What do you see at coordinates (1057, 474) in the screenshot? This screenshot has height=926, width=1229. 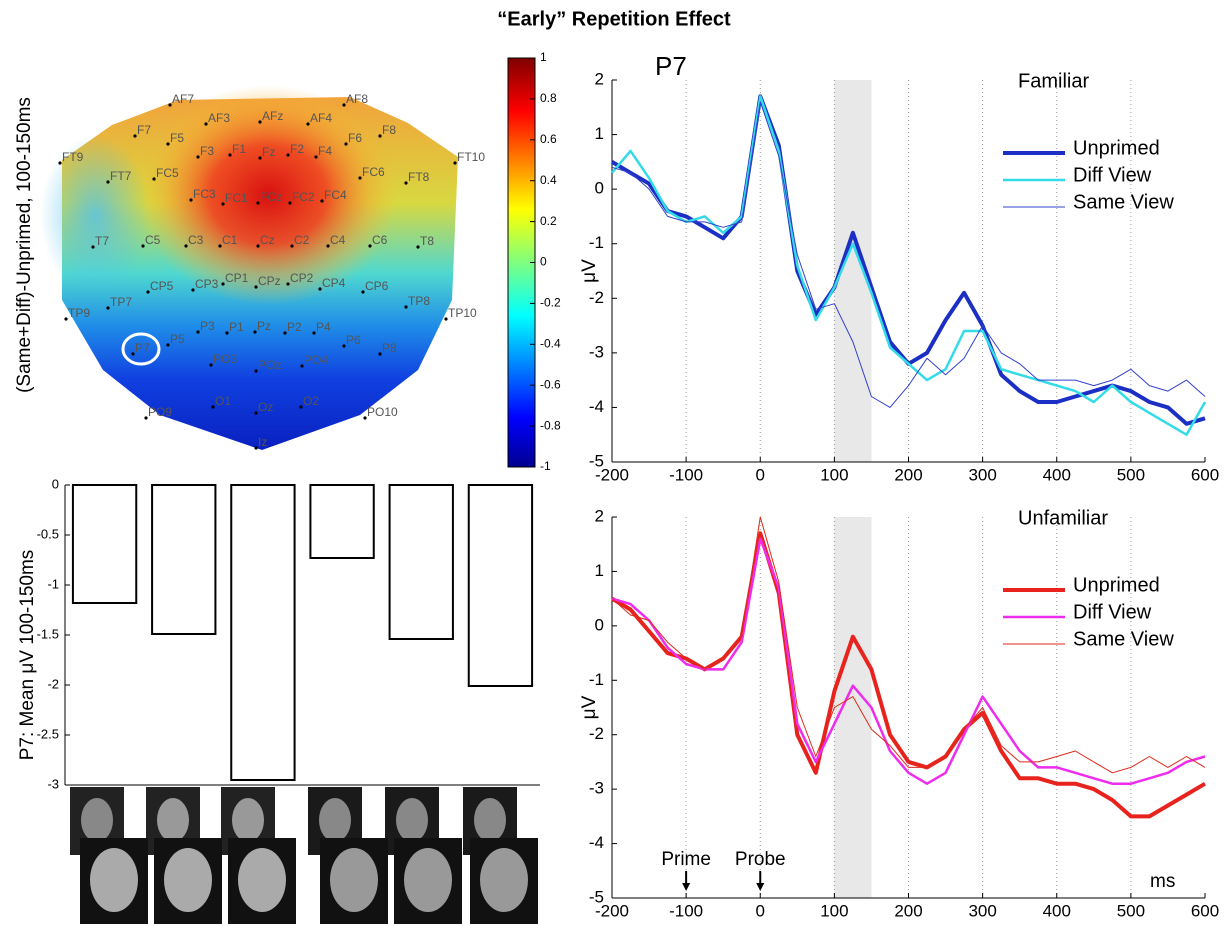 I see `x-tick-label: 400` at bounding box center [1057, 474].